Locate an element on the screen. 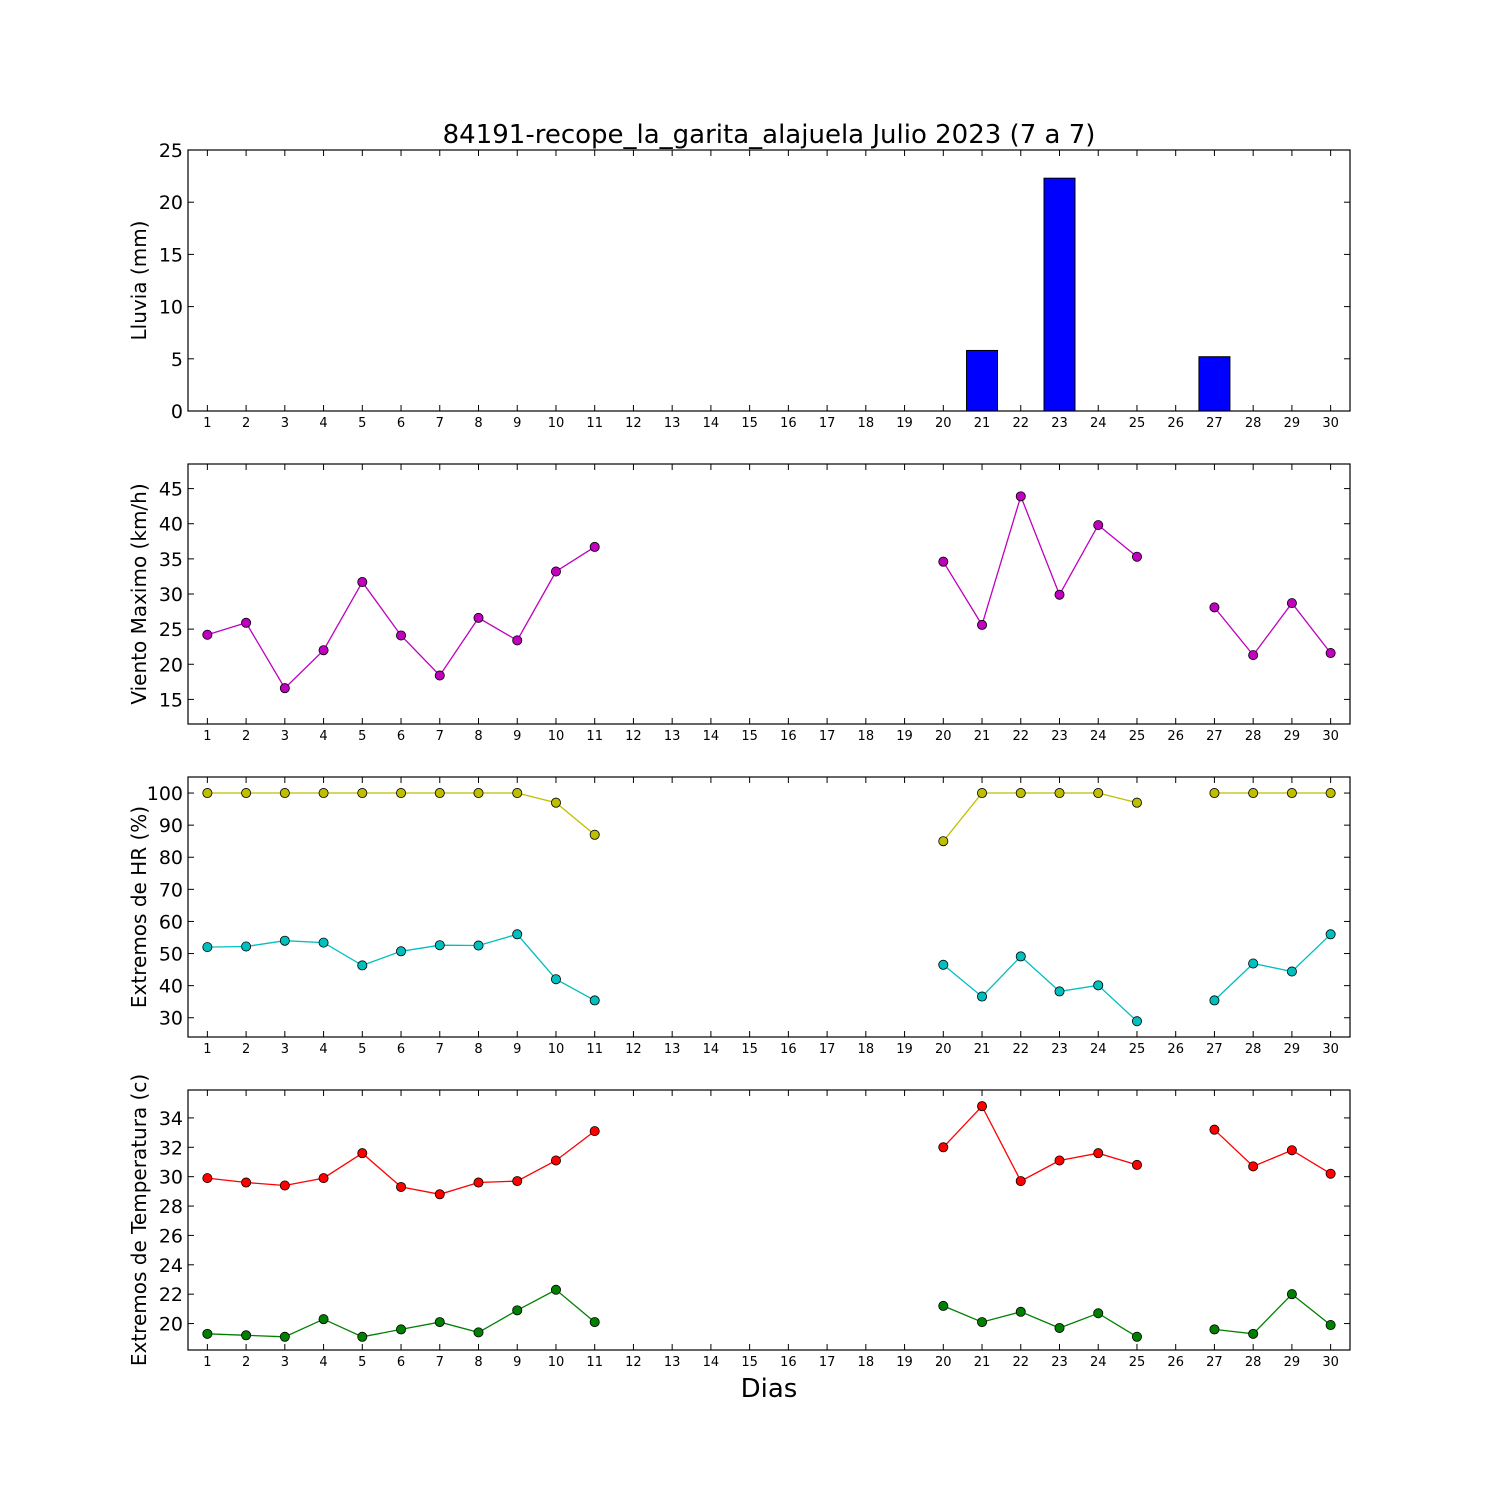  y-tick-label: 60 is located at coordinates (171, 922).